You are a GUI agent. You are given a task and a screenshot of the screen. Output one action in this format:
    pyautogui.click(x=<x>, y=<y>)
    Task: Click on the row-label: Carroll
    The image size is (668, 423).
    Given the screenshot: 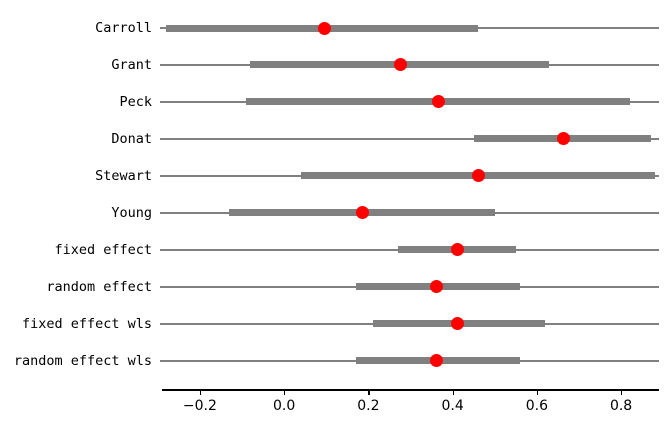 What is the action you would take?
    pyautogui.click(x=123, y=28)
    